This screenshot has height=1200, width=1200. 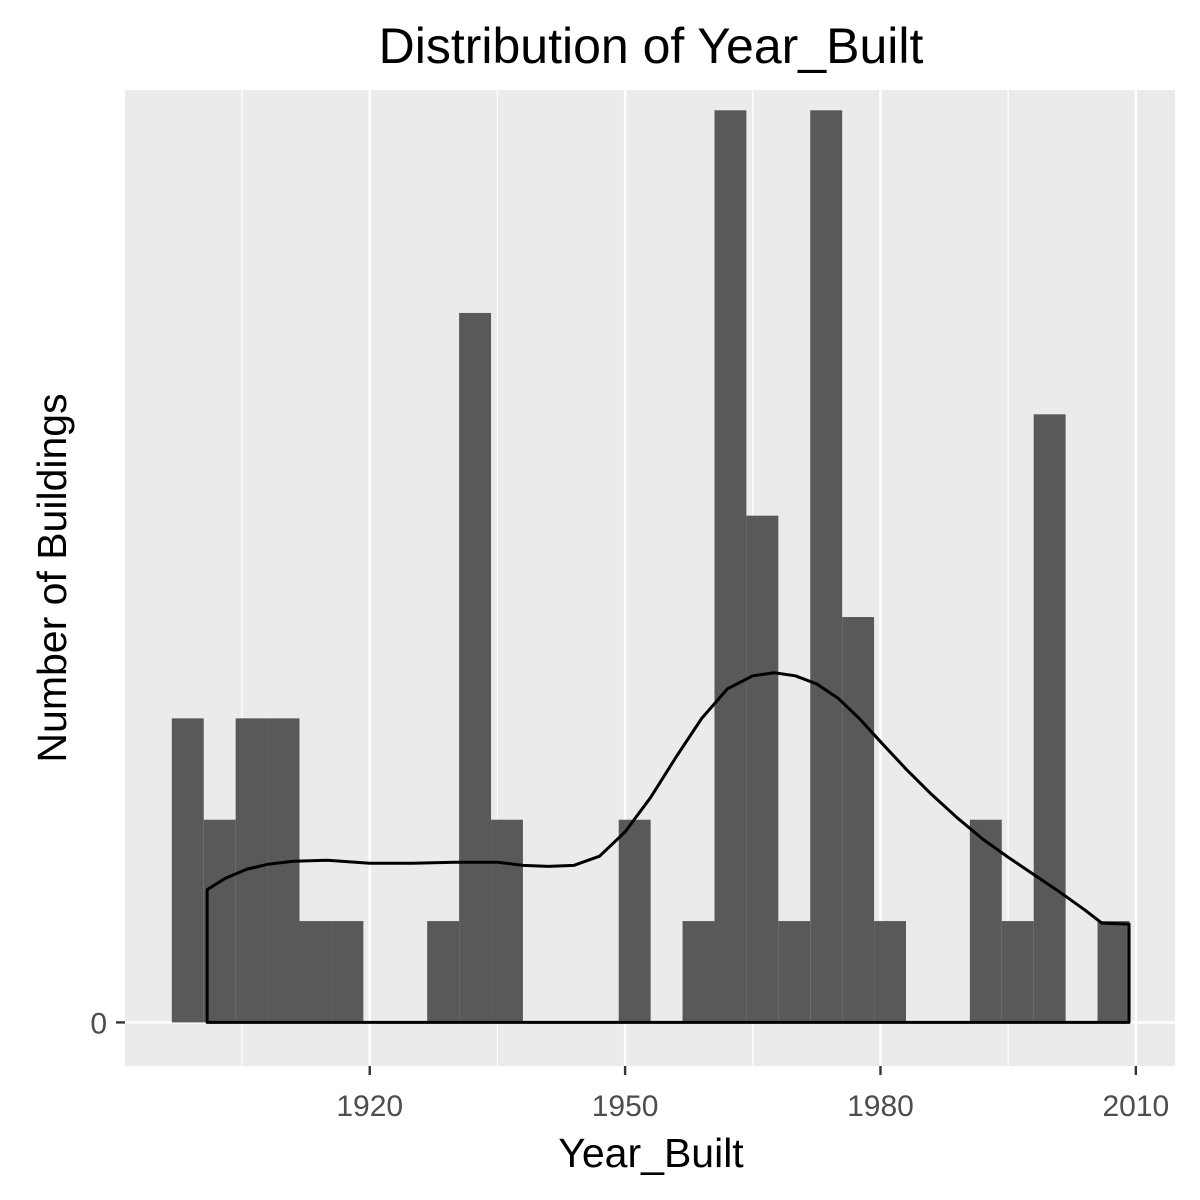 I want to click on x-tick-label: 2010, so click(x=1135, y=1106).